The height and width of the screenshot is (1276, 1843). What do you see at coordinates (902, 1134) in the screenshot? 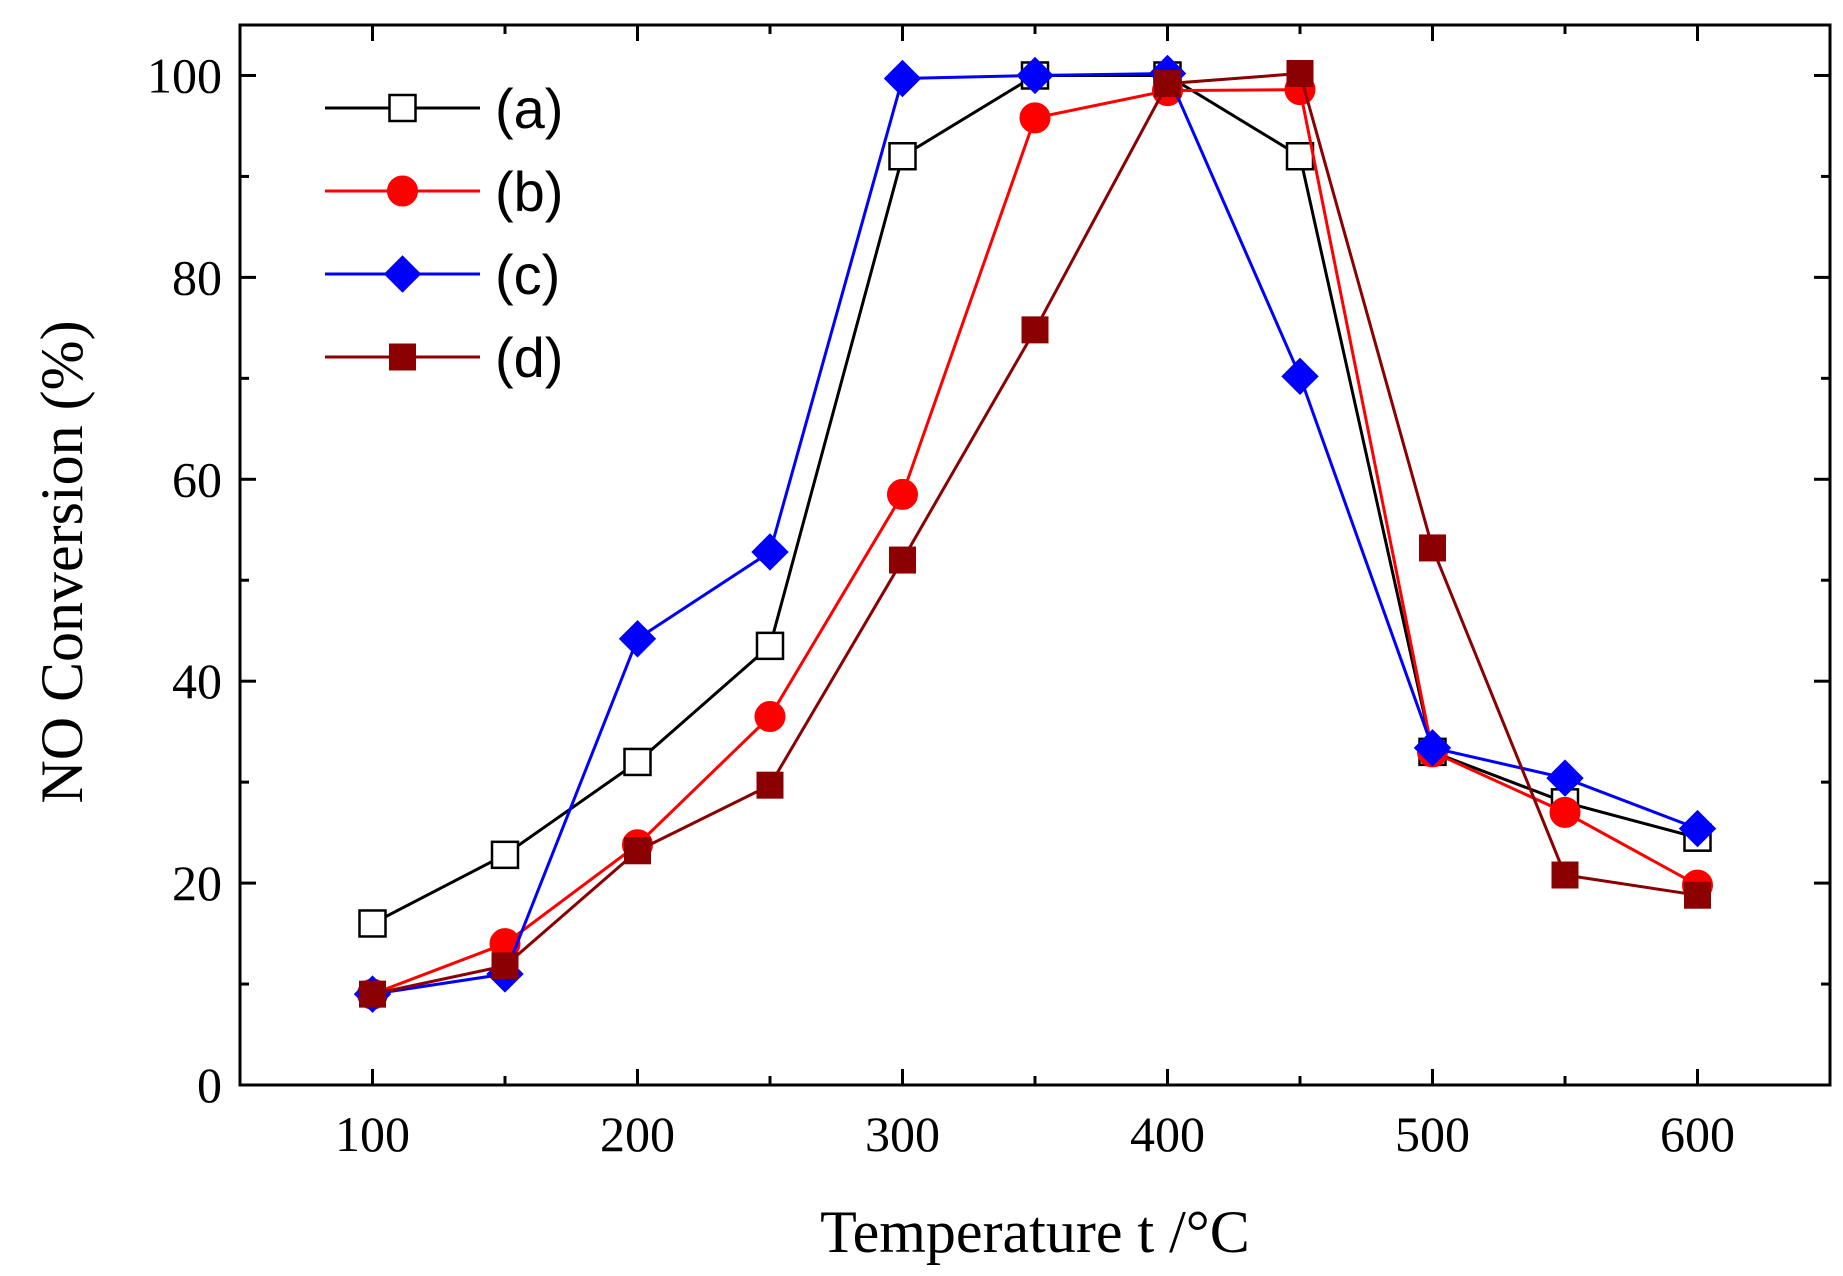
I see `x-tick-label: 300` at bounding box center [902, 1134].